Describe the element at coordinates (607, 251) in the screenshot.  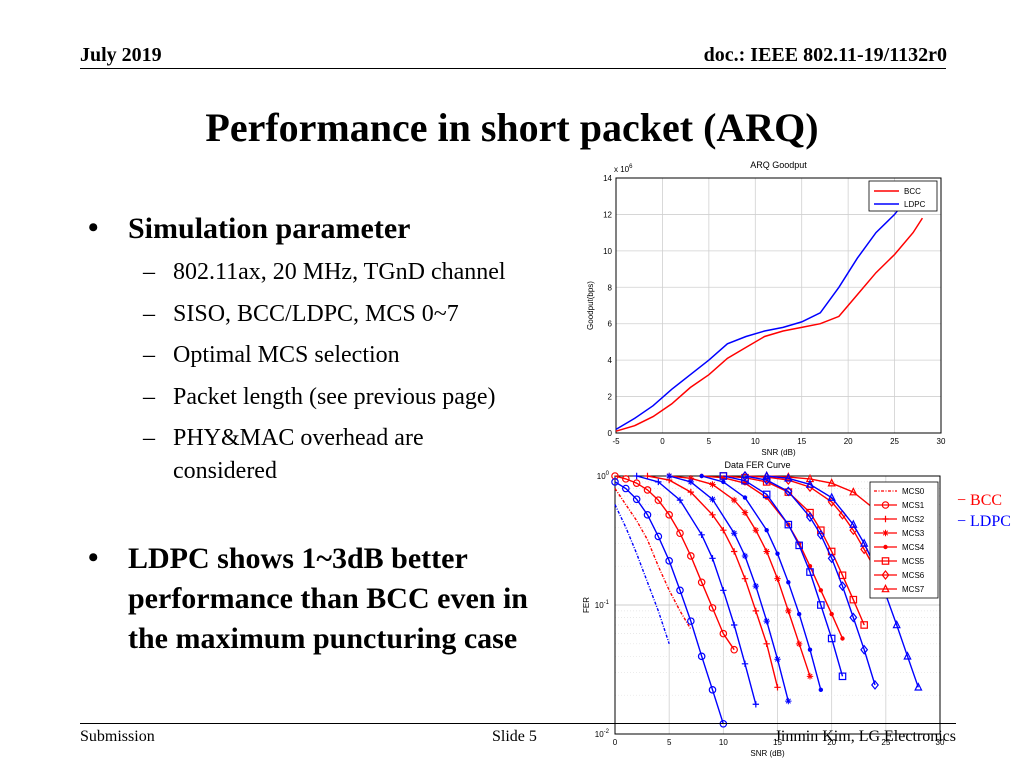
I see `y-tick-label: 10` at that location.